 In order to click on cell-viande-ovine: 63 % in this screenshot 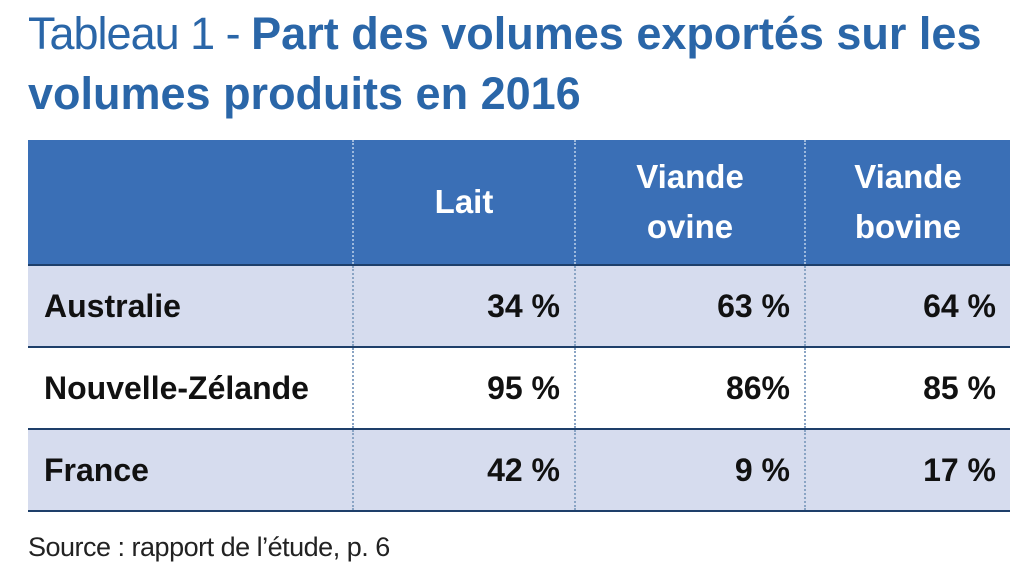, I will do `click(689, 306)`.